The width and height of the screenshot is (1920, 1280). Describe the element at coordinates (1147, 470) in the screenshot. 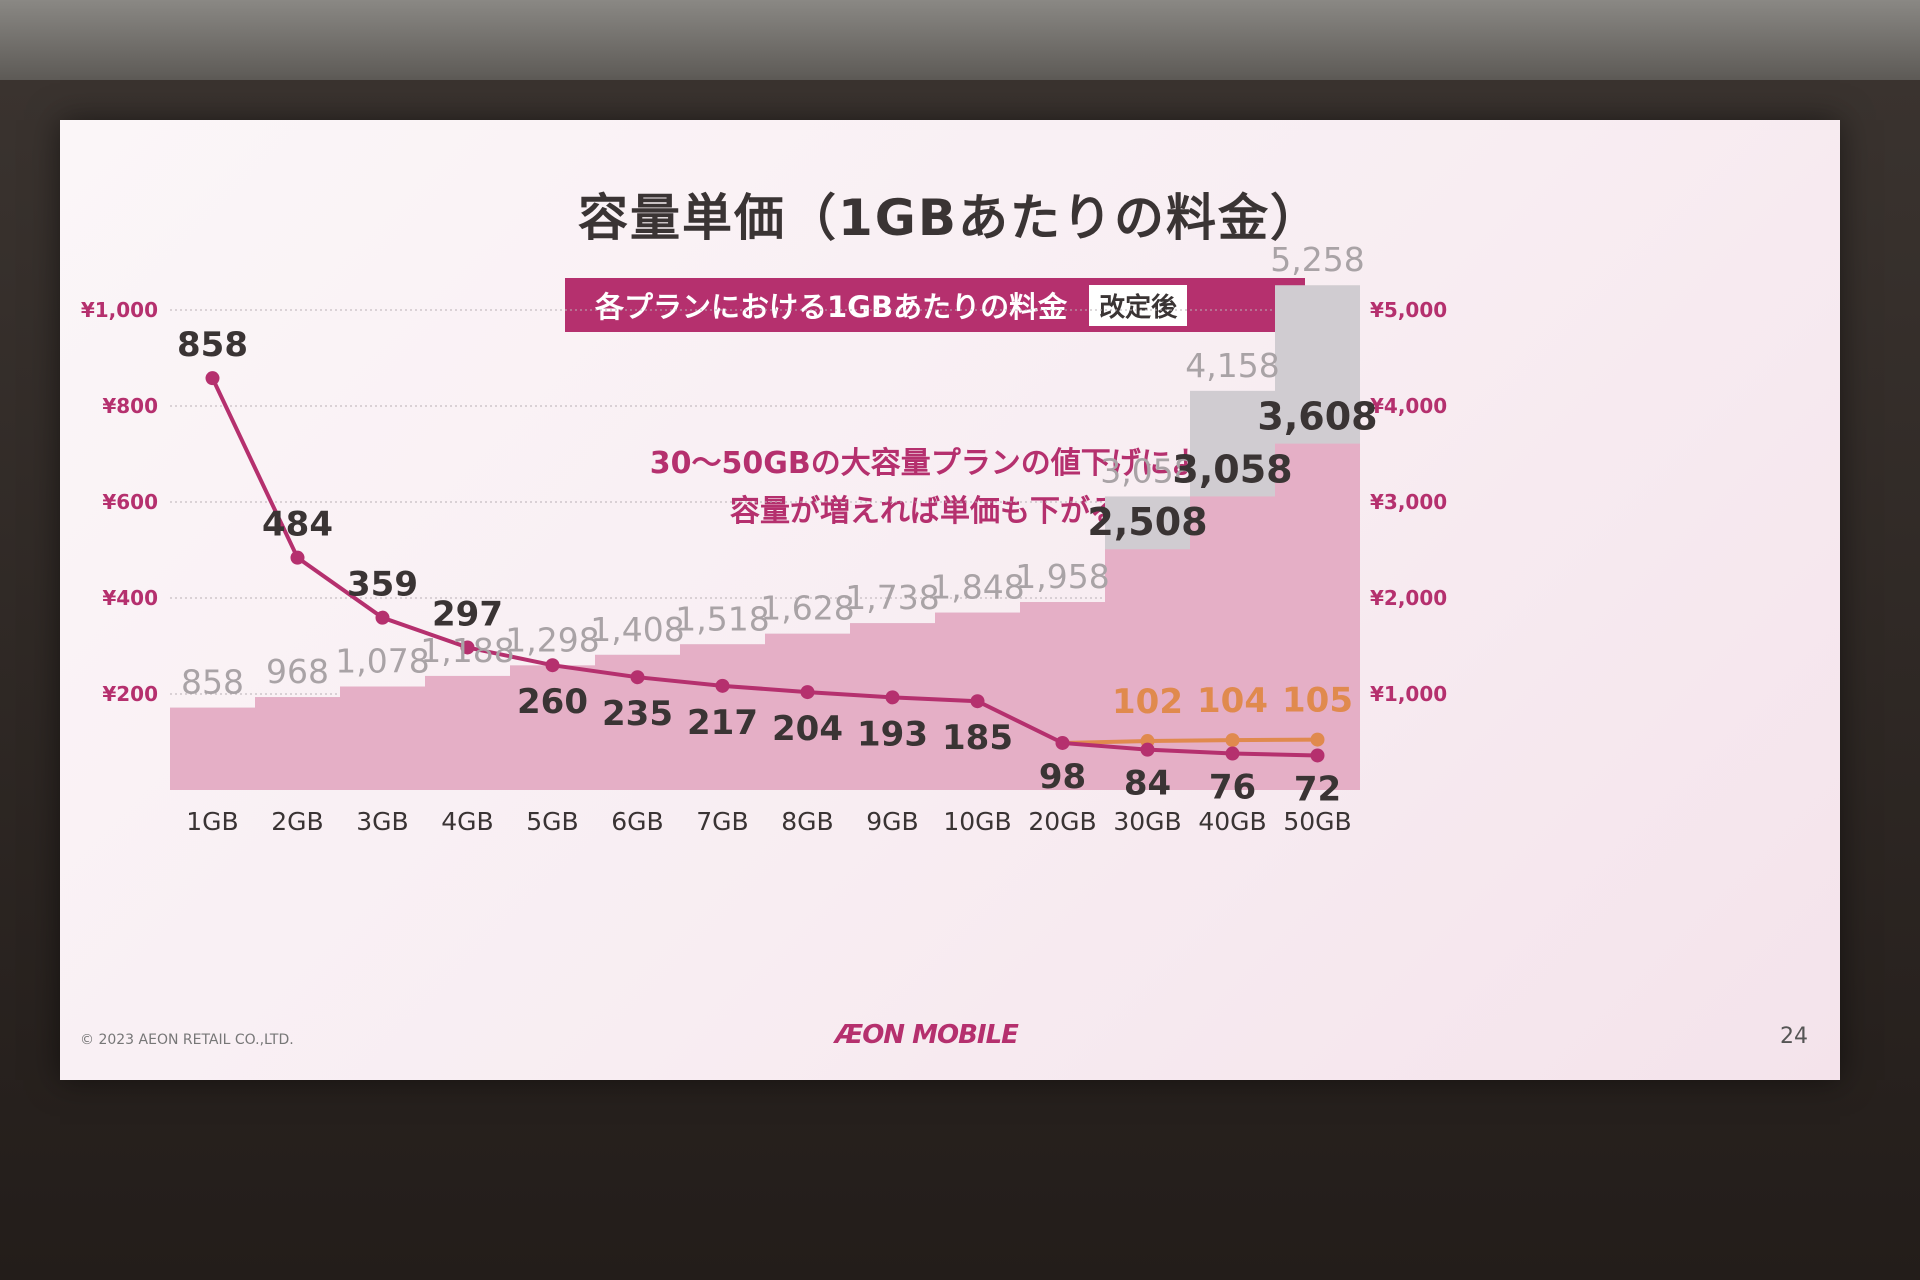

I see `bar-label-before: 3,058` at that location.